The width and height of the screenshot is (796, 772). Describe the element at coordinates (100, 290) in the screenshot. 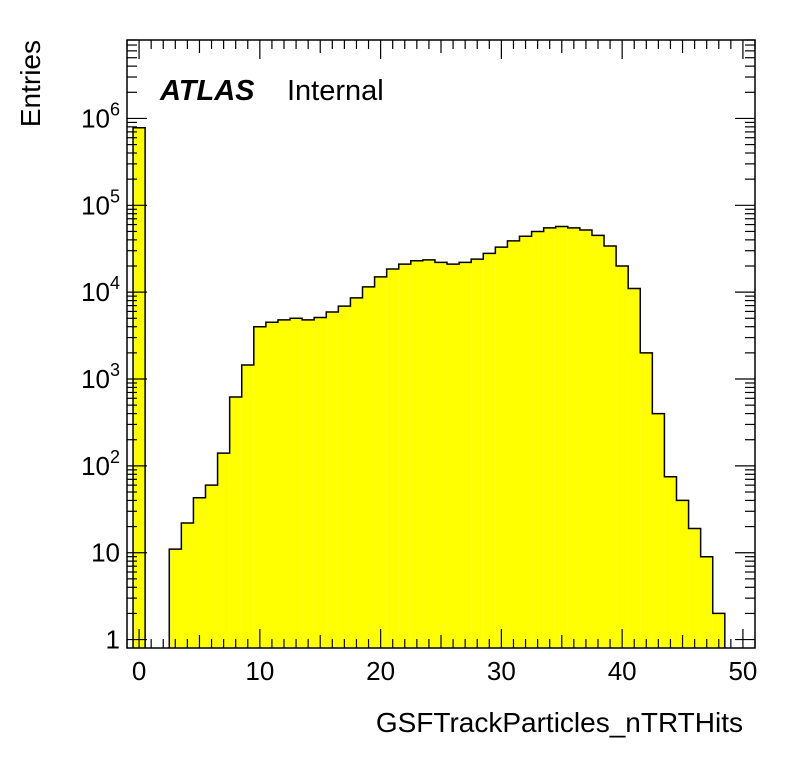

I see `y-tick-label: 10⁴` at that location.